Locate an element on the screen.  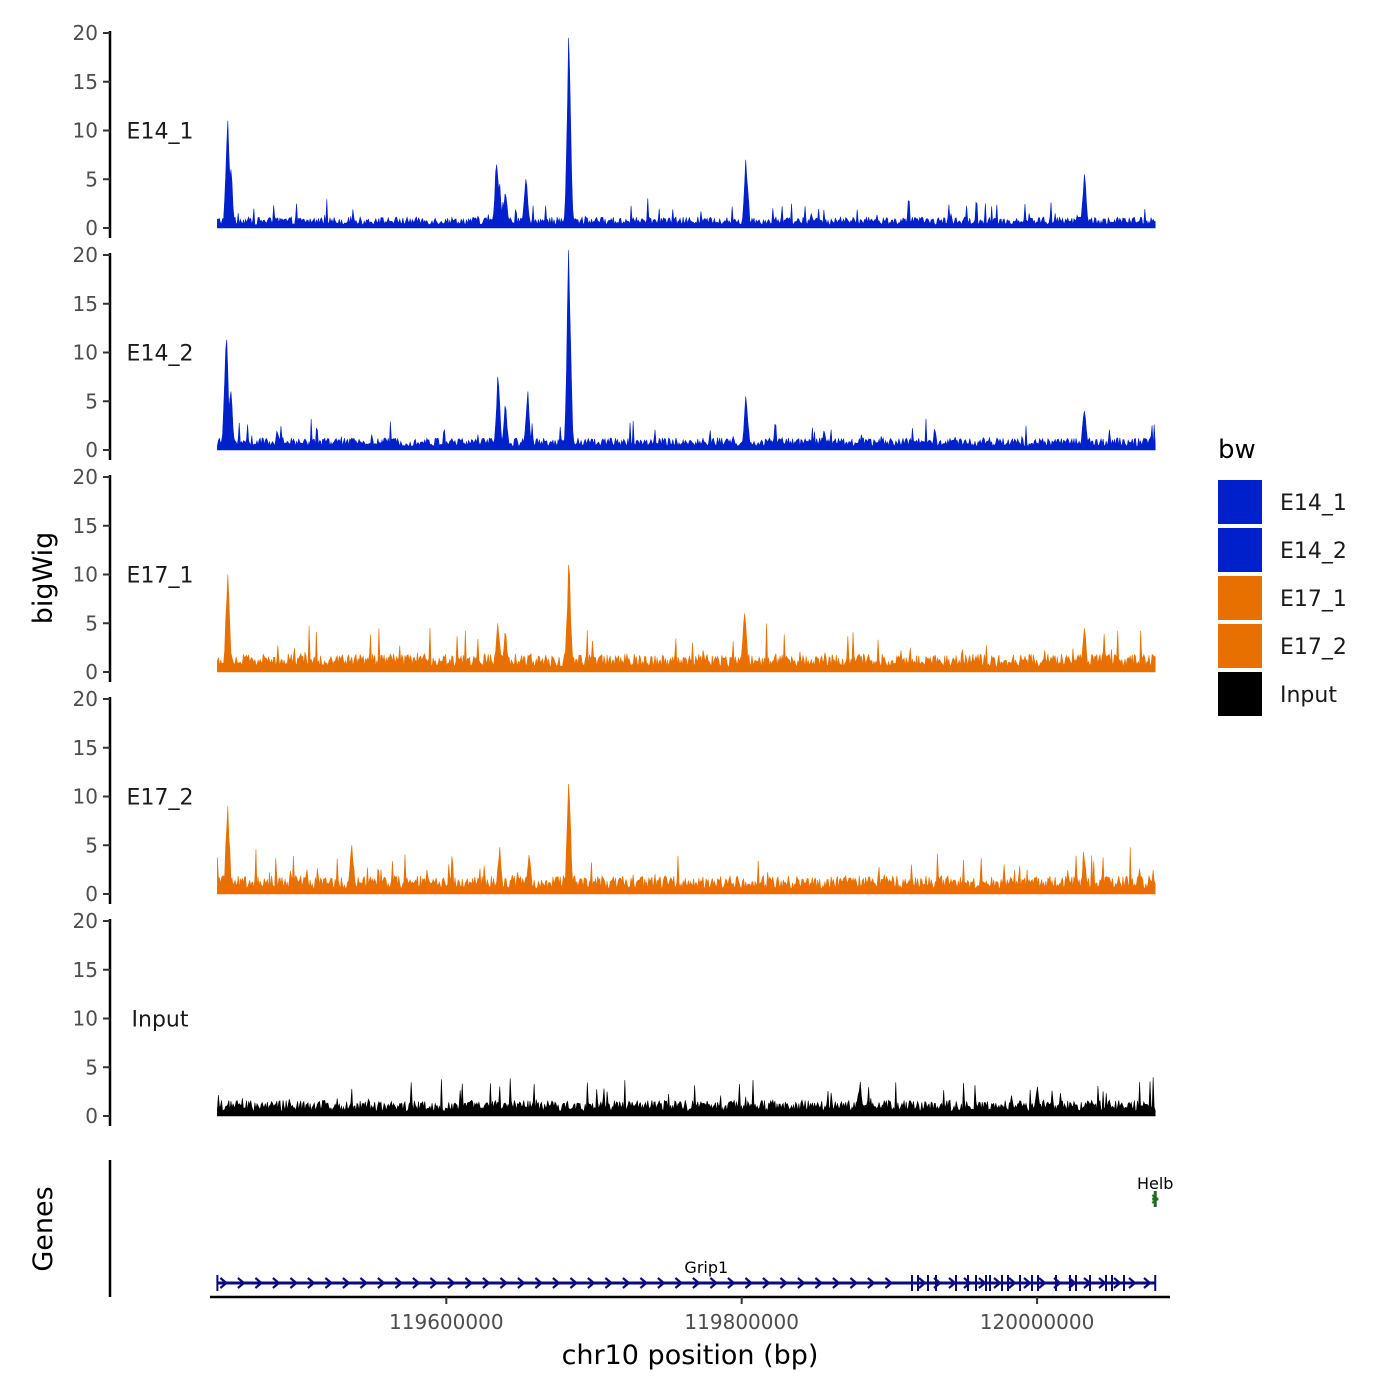
track-label: Input is located at coordinates (160, 1020).